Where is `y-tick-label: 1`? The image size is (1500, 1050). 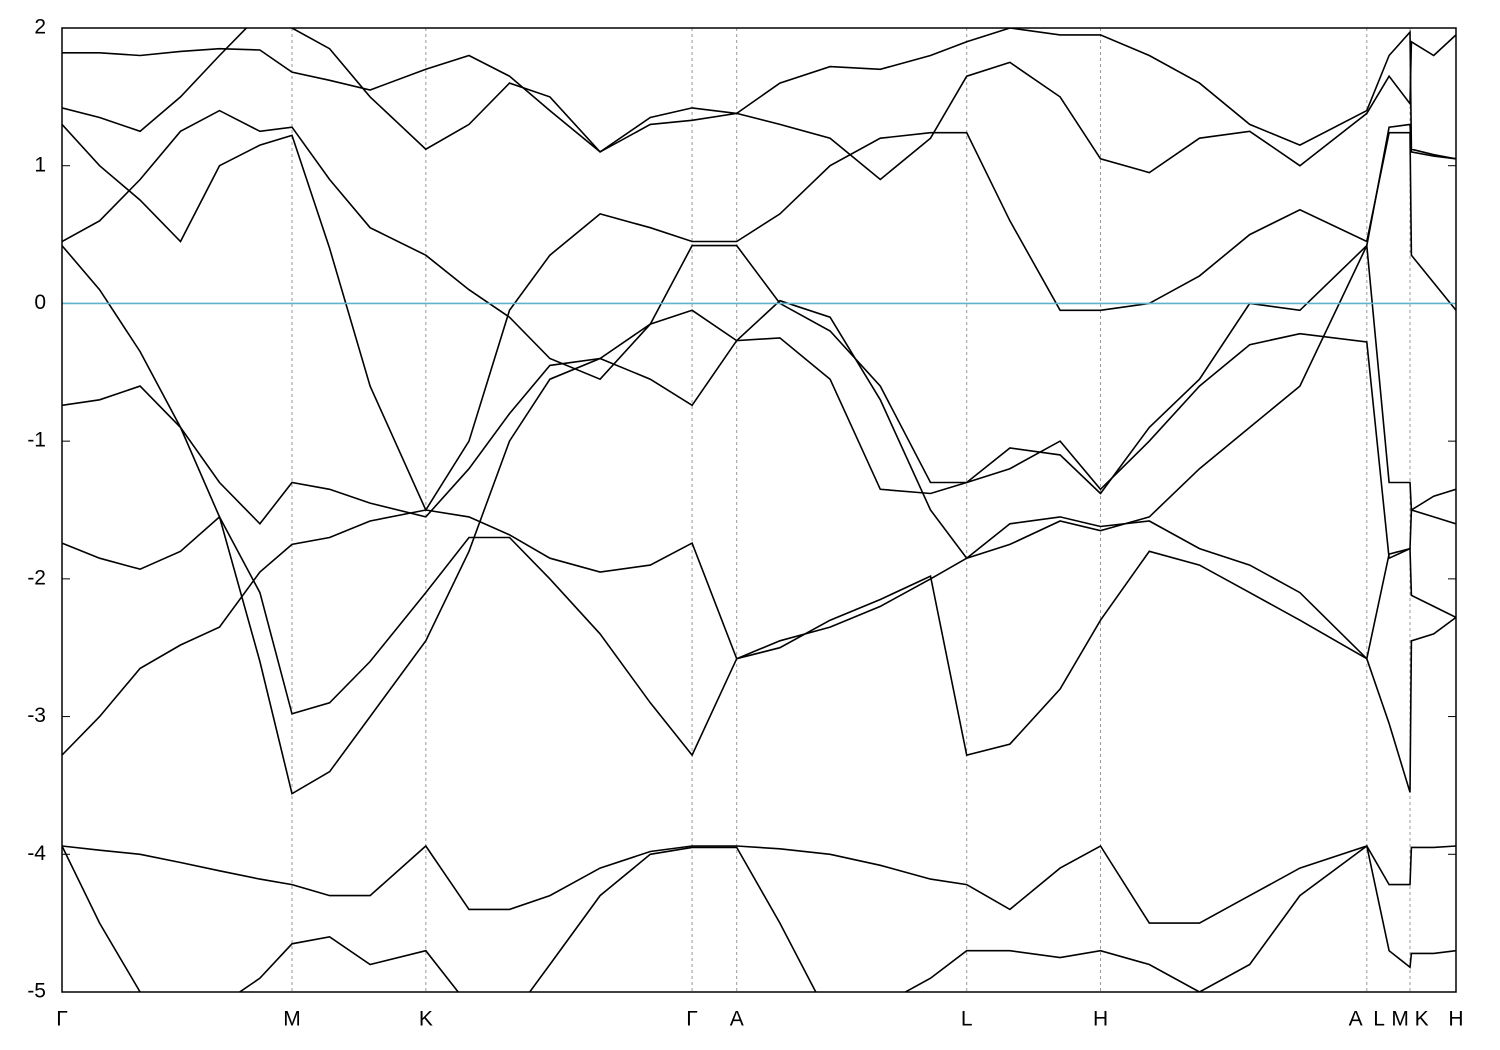
y-tick-label: 1 is located at coordinates (40, 164).